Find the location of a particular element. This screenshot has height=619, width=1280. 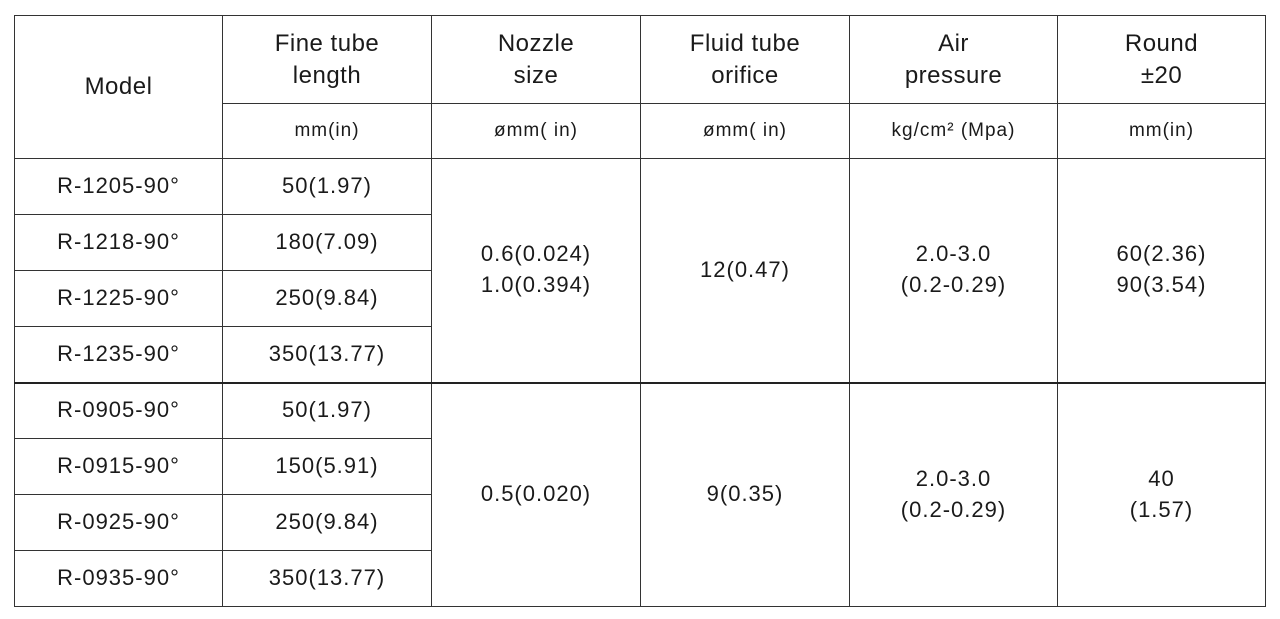

table-row: R-0925-90° 250(9.84) is located at coordinates (640, 522).